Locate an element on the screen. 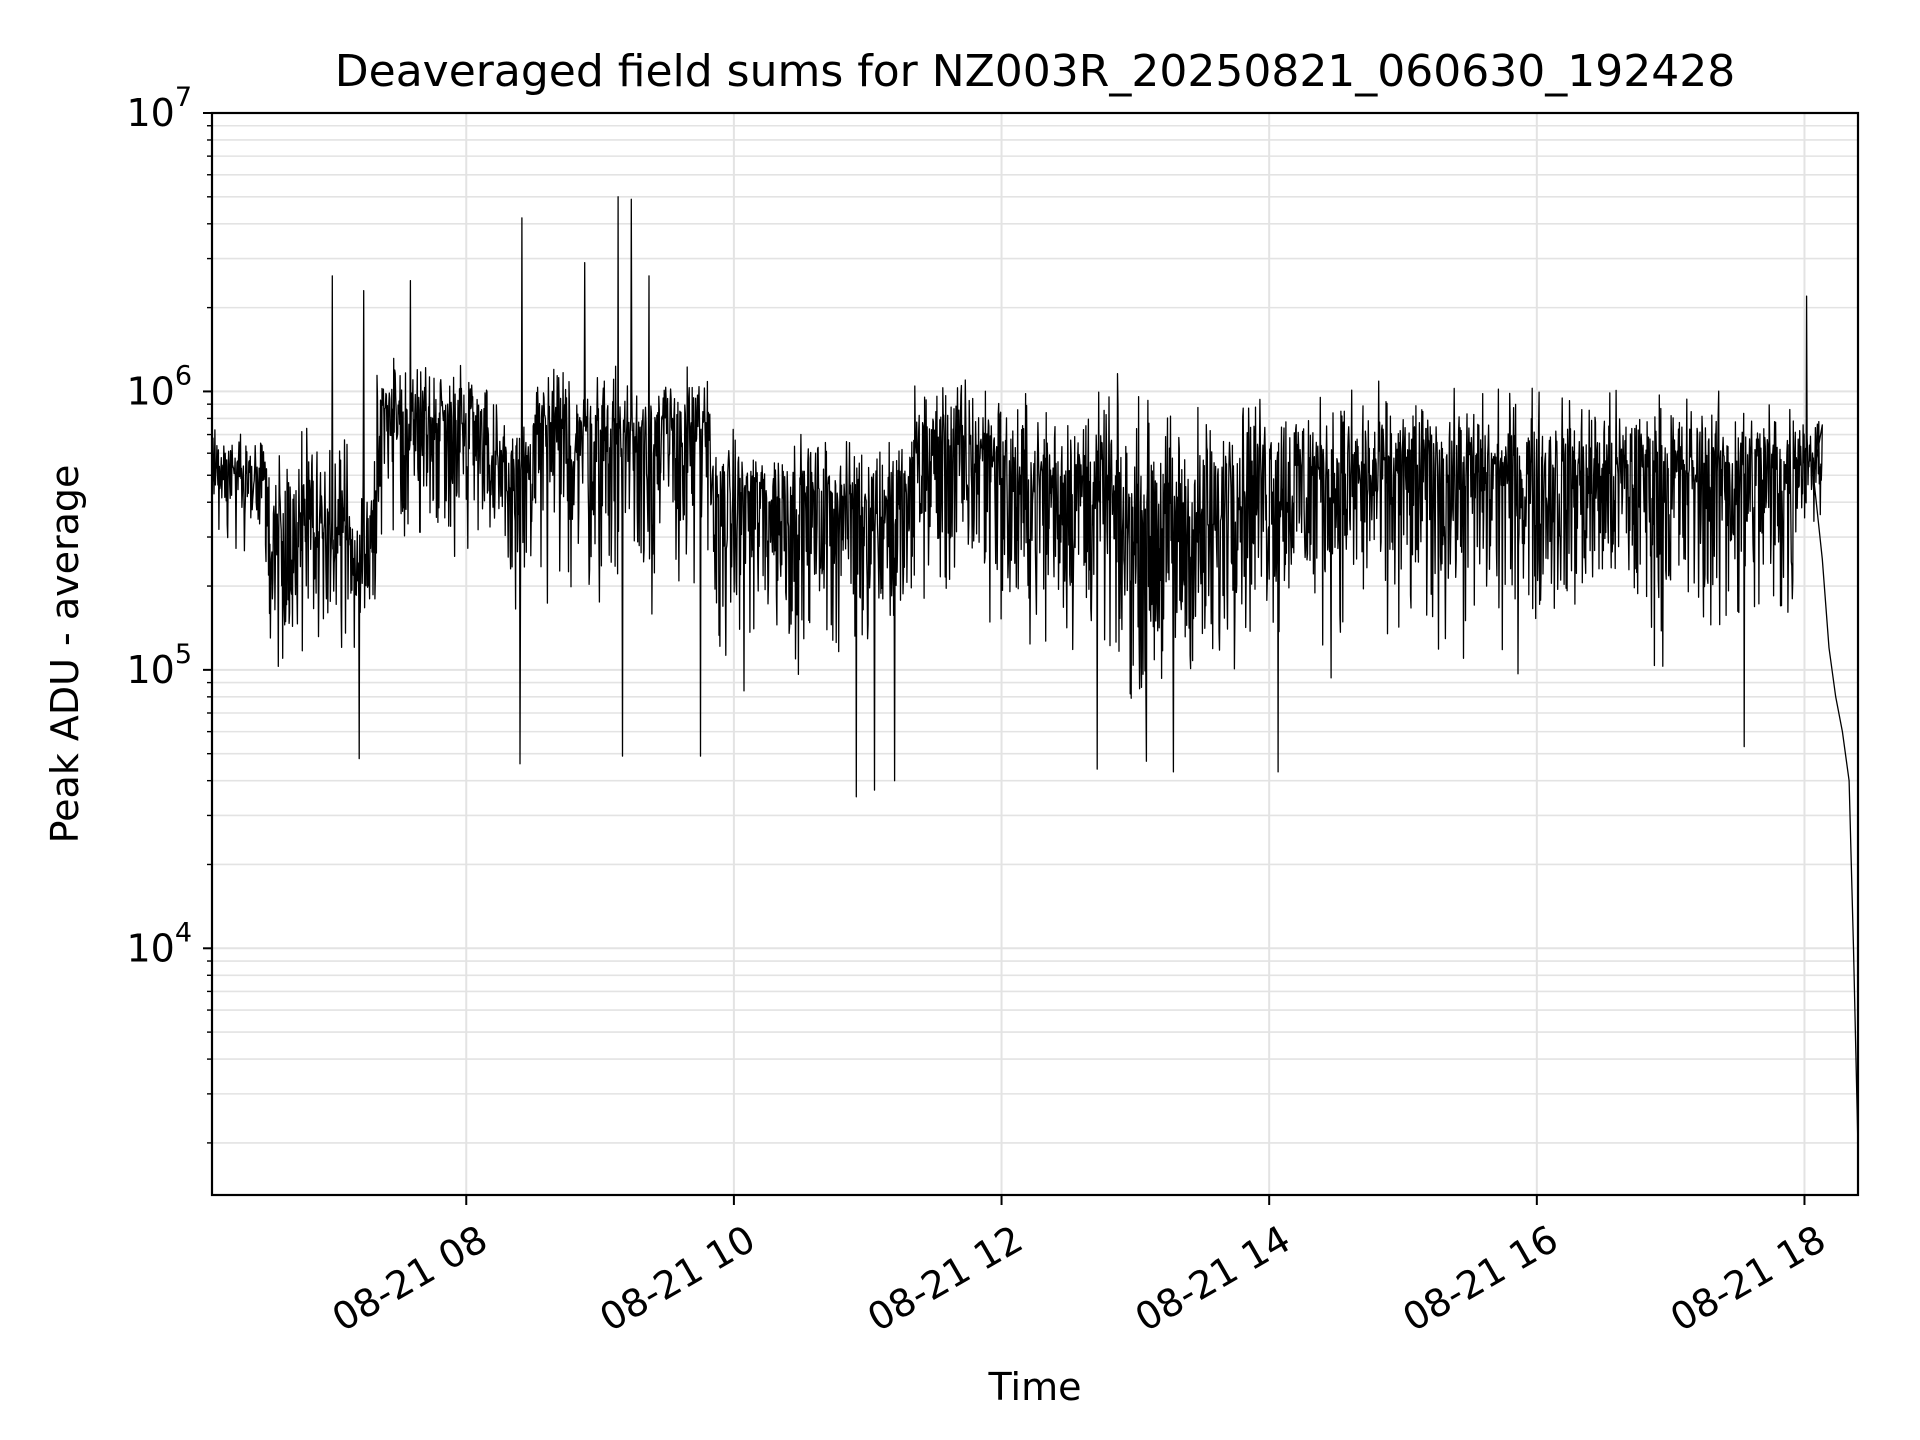  y-tick-label: 10⁷ is located at coordinates (159, 108).